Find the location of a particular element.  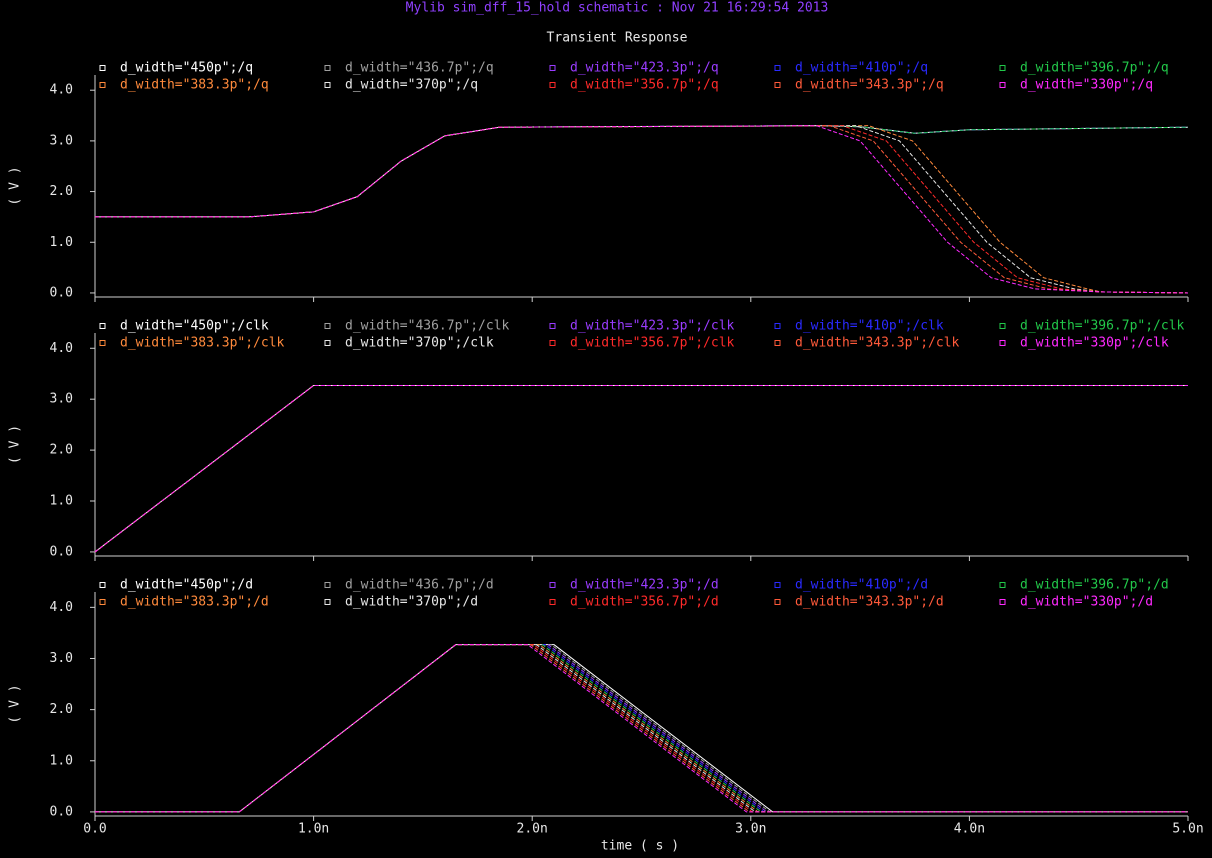

legend-label: d_width="450p";/q is located at coordinates (186, 68).